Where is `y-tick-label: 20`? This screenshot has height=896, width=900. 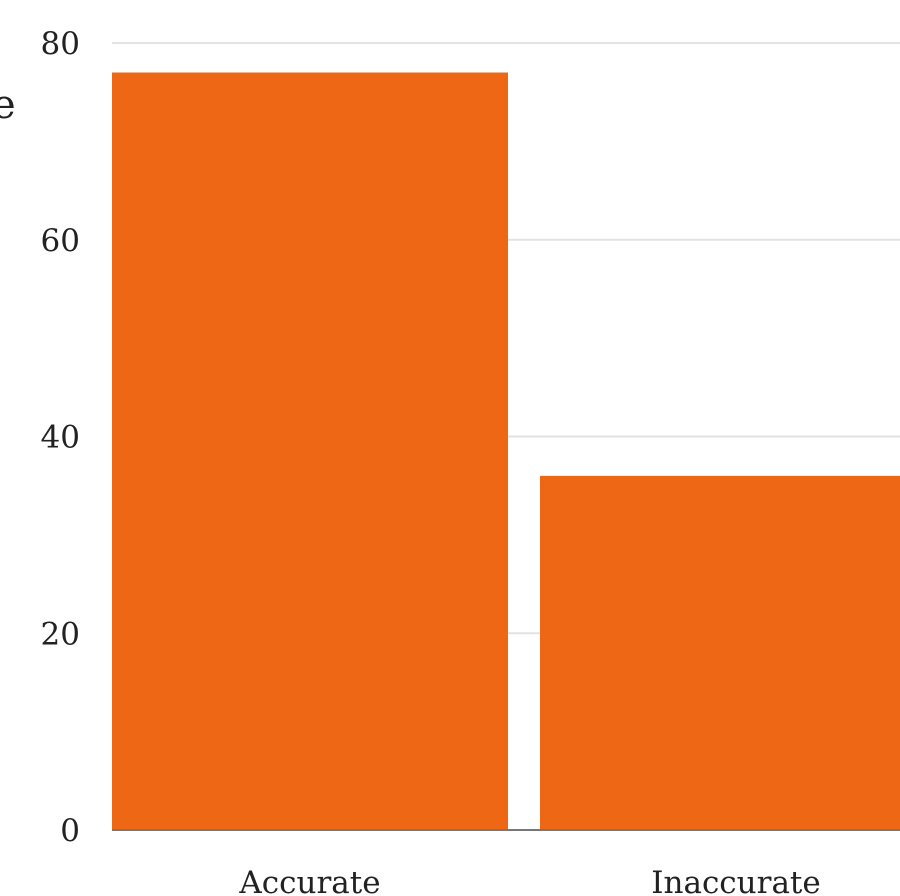 y-tick-label: 20 is located at coordinates (60, 634).